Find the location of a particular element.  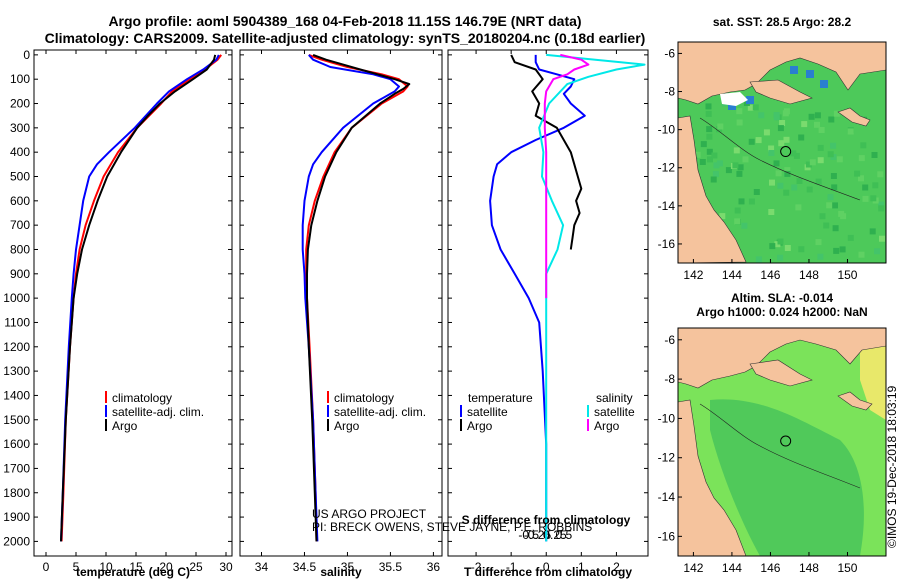

temperature-legend: climatology satellite-adj. clim. Argo is located at coordinates (154, 412).